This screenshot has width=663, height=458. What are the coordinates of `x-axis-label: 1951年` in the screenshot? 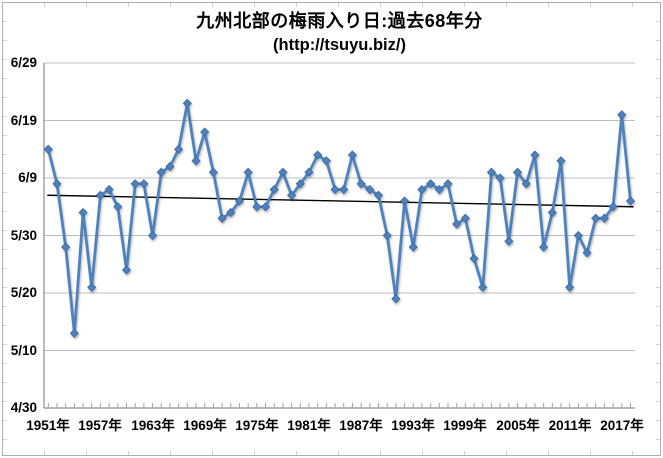 It's located at (48, 425).